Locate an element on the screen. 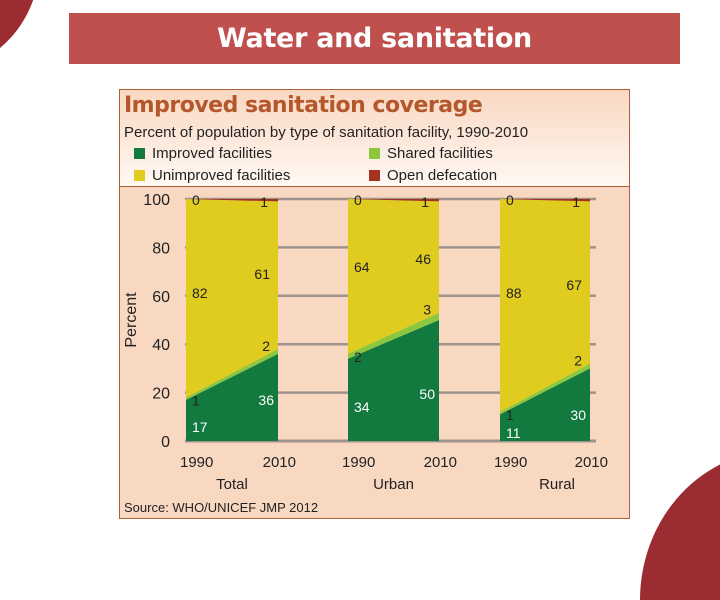 This screenshot has height=600, width=720. legend-label: Improved facilities is located at coordinates (212, 153).